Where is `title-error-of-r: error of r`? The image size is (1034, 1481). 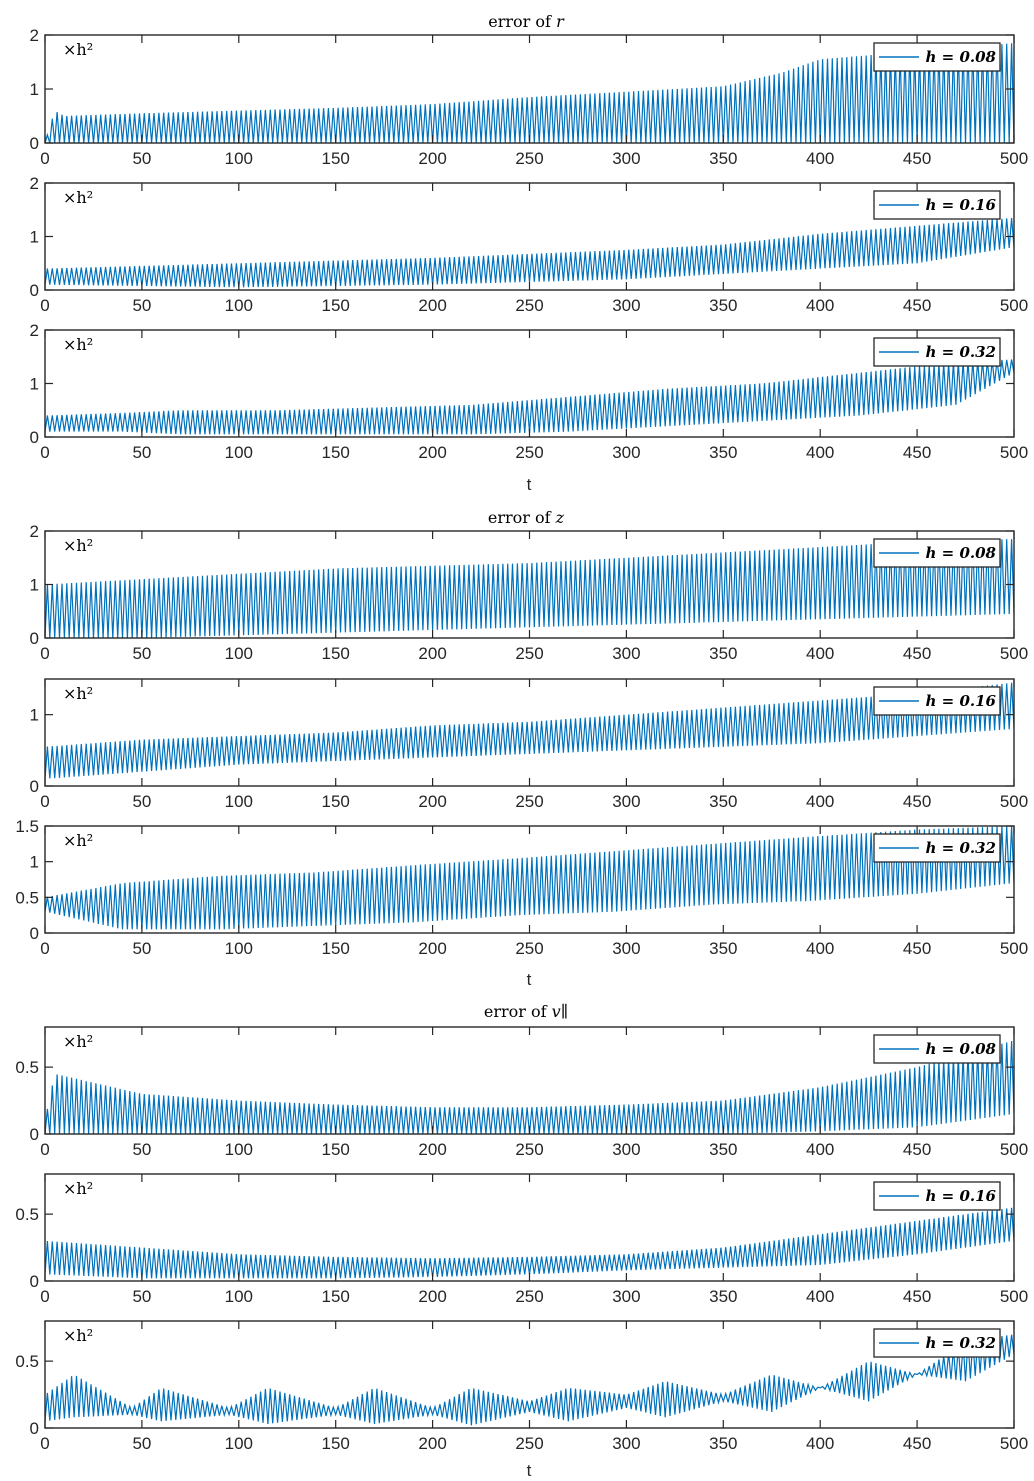
title-error-of-r: error of r is located at coordinates (526, 21).